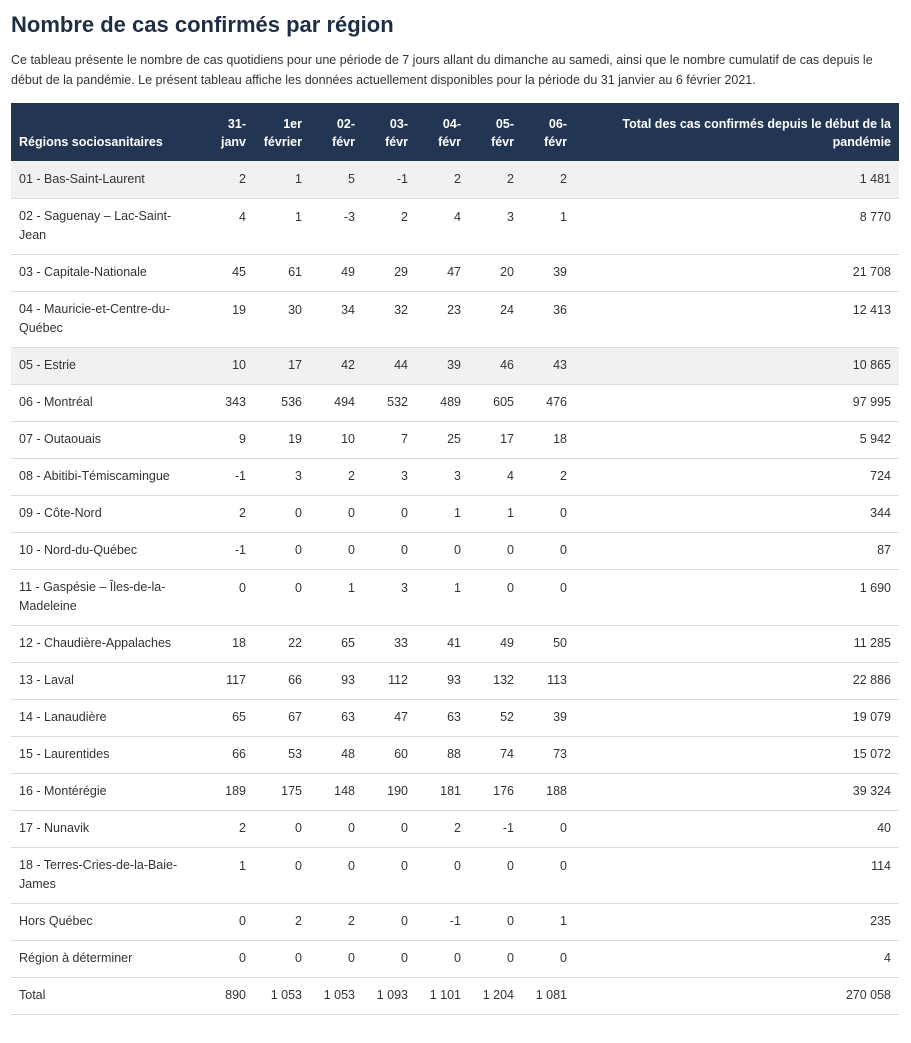 The image size is (911, 1043). Describe the element at coordinates (495, 366) in the screenshot. I see `daily-cases-cell: 46` at that location.